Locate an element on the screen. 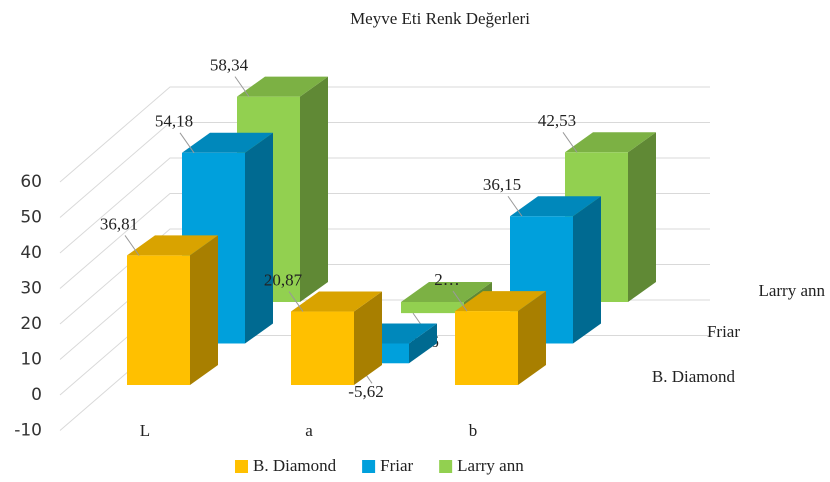 This screenshot has width=830, height=482. depth-label: B. Diamond is located at coordinates (694, 376).